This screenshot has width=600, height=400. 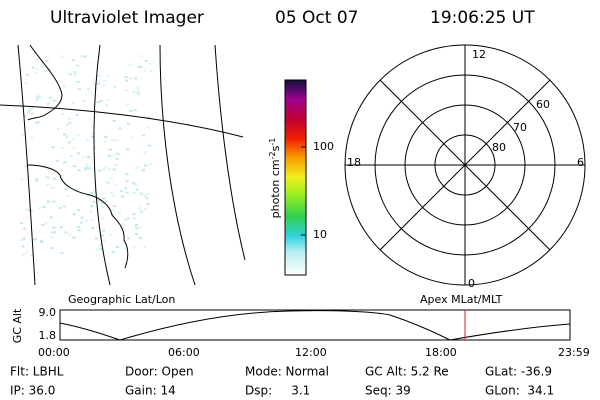 What do you see at coordinates (184, 352) in the screenshot?
I see `x-tick-label: 06:00` at bounding box center [184, 352].